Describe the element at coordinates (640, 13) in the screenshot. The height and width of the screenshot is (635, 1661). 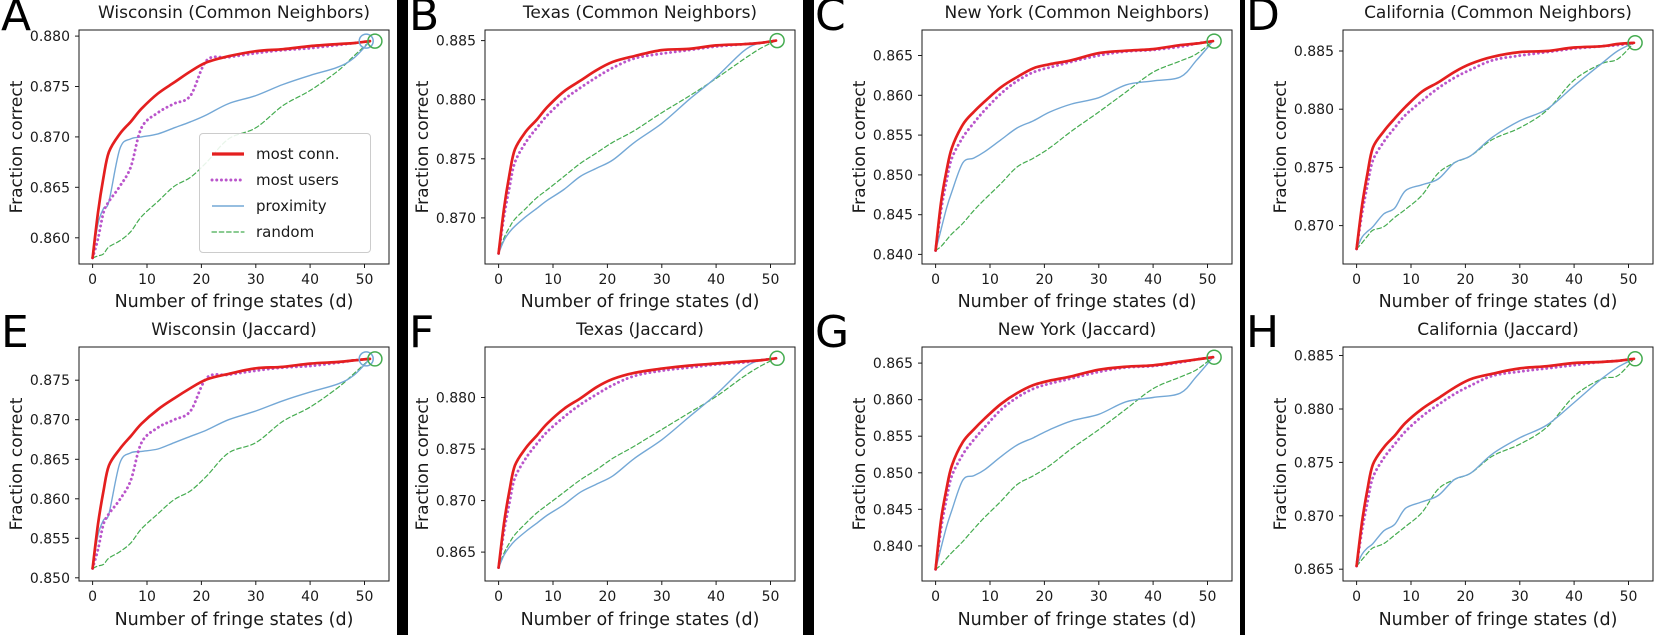
I see `plot-title: Texas (Common Neighbors)` at that location.